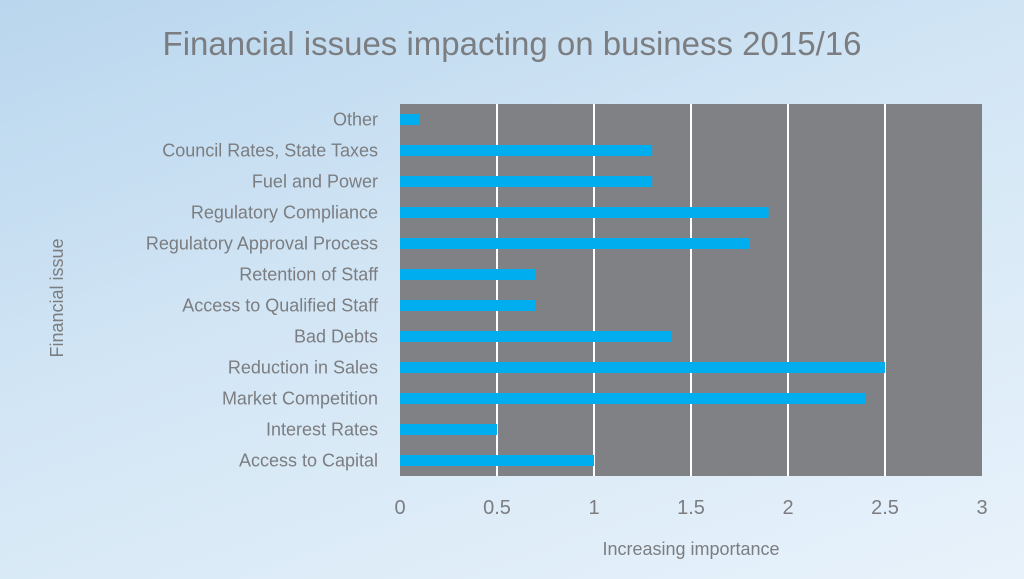 This screenshot has height=579, width=1024. I want to click on category-label: Regulatory Approval Process, so click(262, 244).